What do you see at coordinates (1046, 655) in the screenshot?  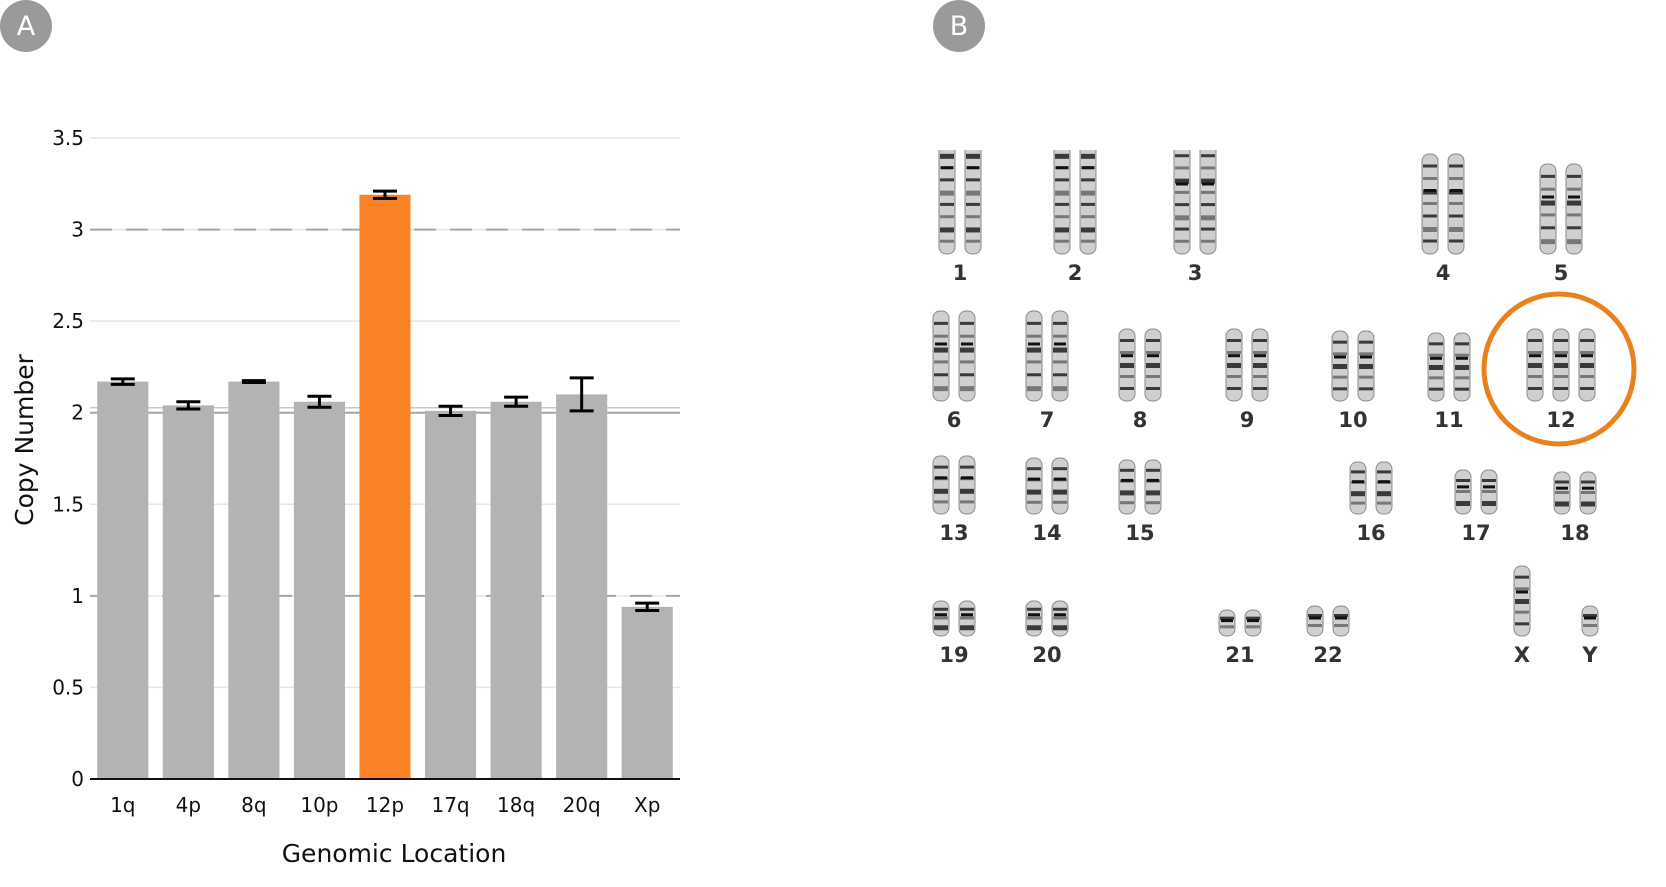 I see `chromosome-label-20: 20` at bounding box center [1046, 655].